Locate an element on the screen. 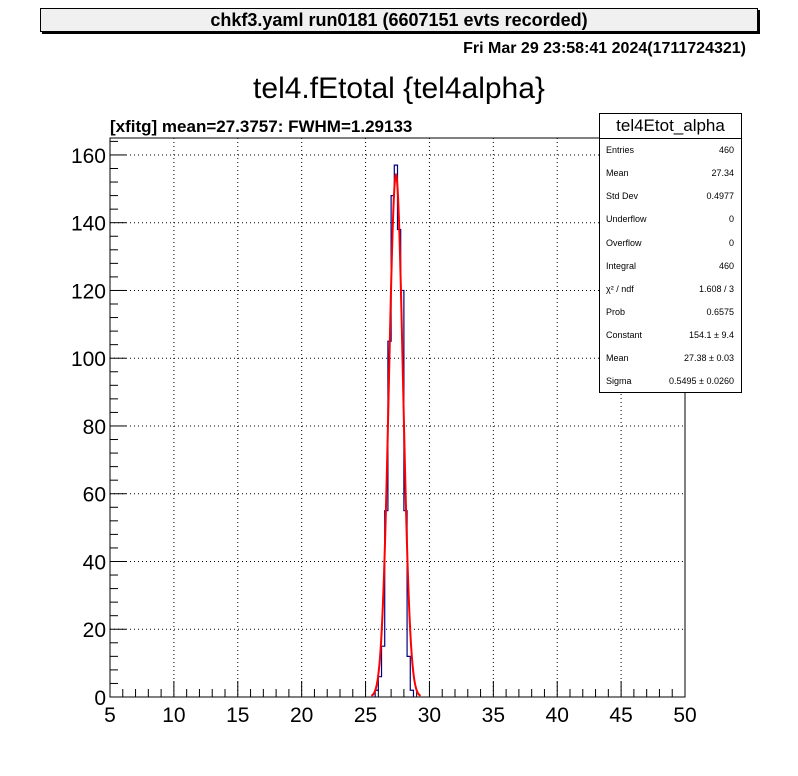 This screenshot has width=798, height=776. y-tick-label: 60 is located at coordinates (94, 495).